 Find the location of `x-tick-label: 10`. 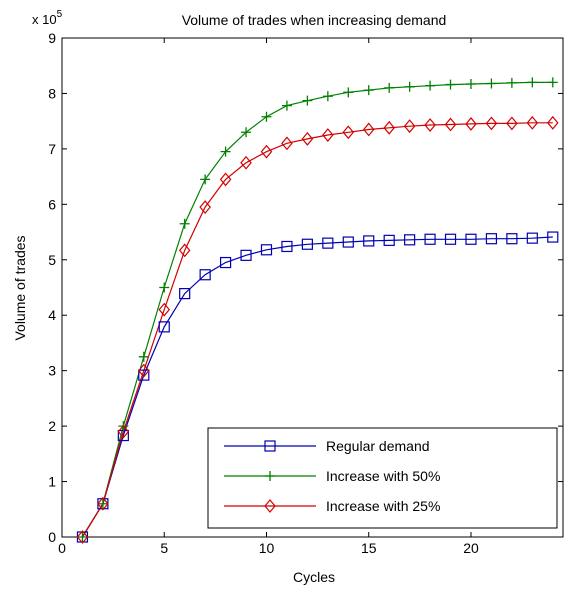

x-tick-label: 10 is located at coordinates (267, 548).